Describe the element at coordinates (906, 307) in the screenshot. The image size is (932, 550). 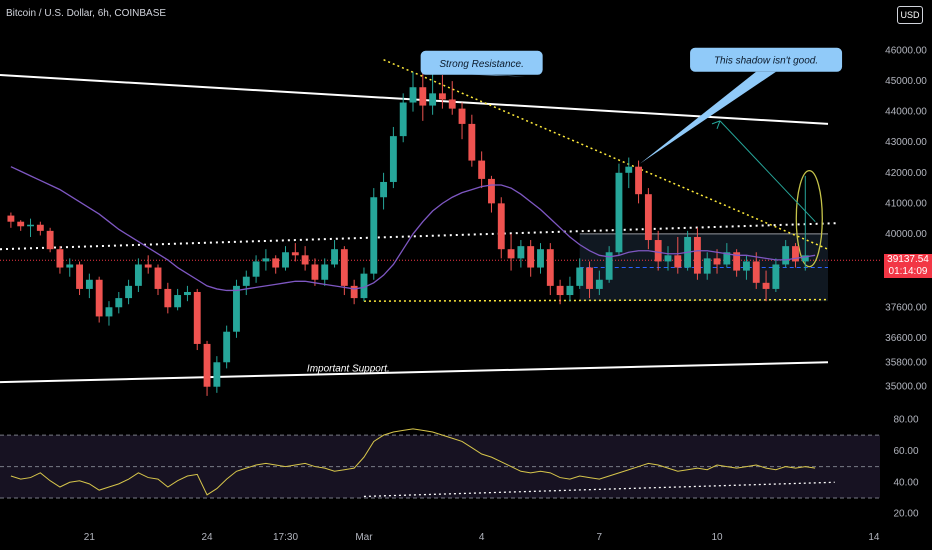
I see `price-tick-label: 37600.00` at that location.